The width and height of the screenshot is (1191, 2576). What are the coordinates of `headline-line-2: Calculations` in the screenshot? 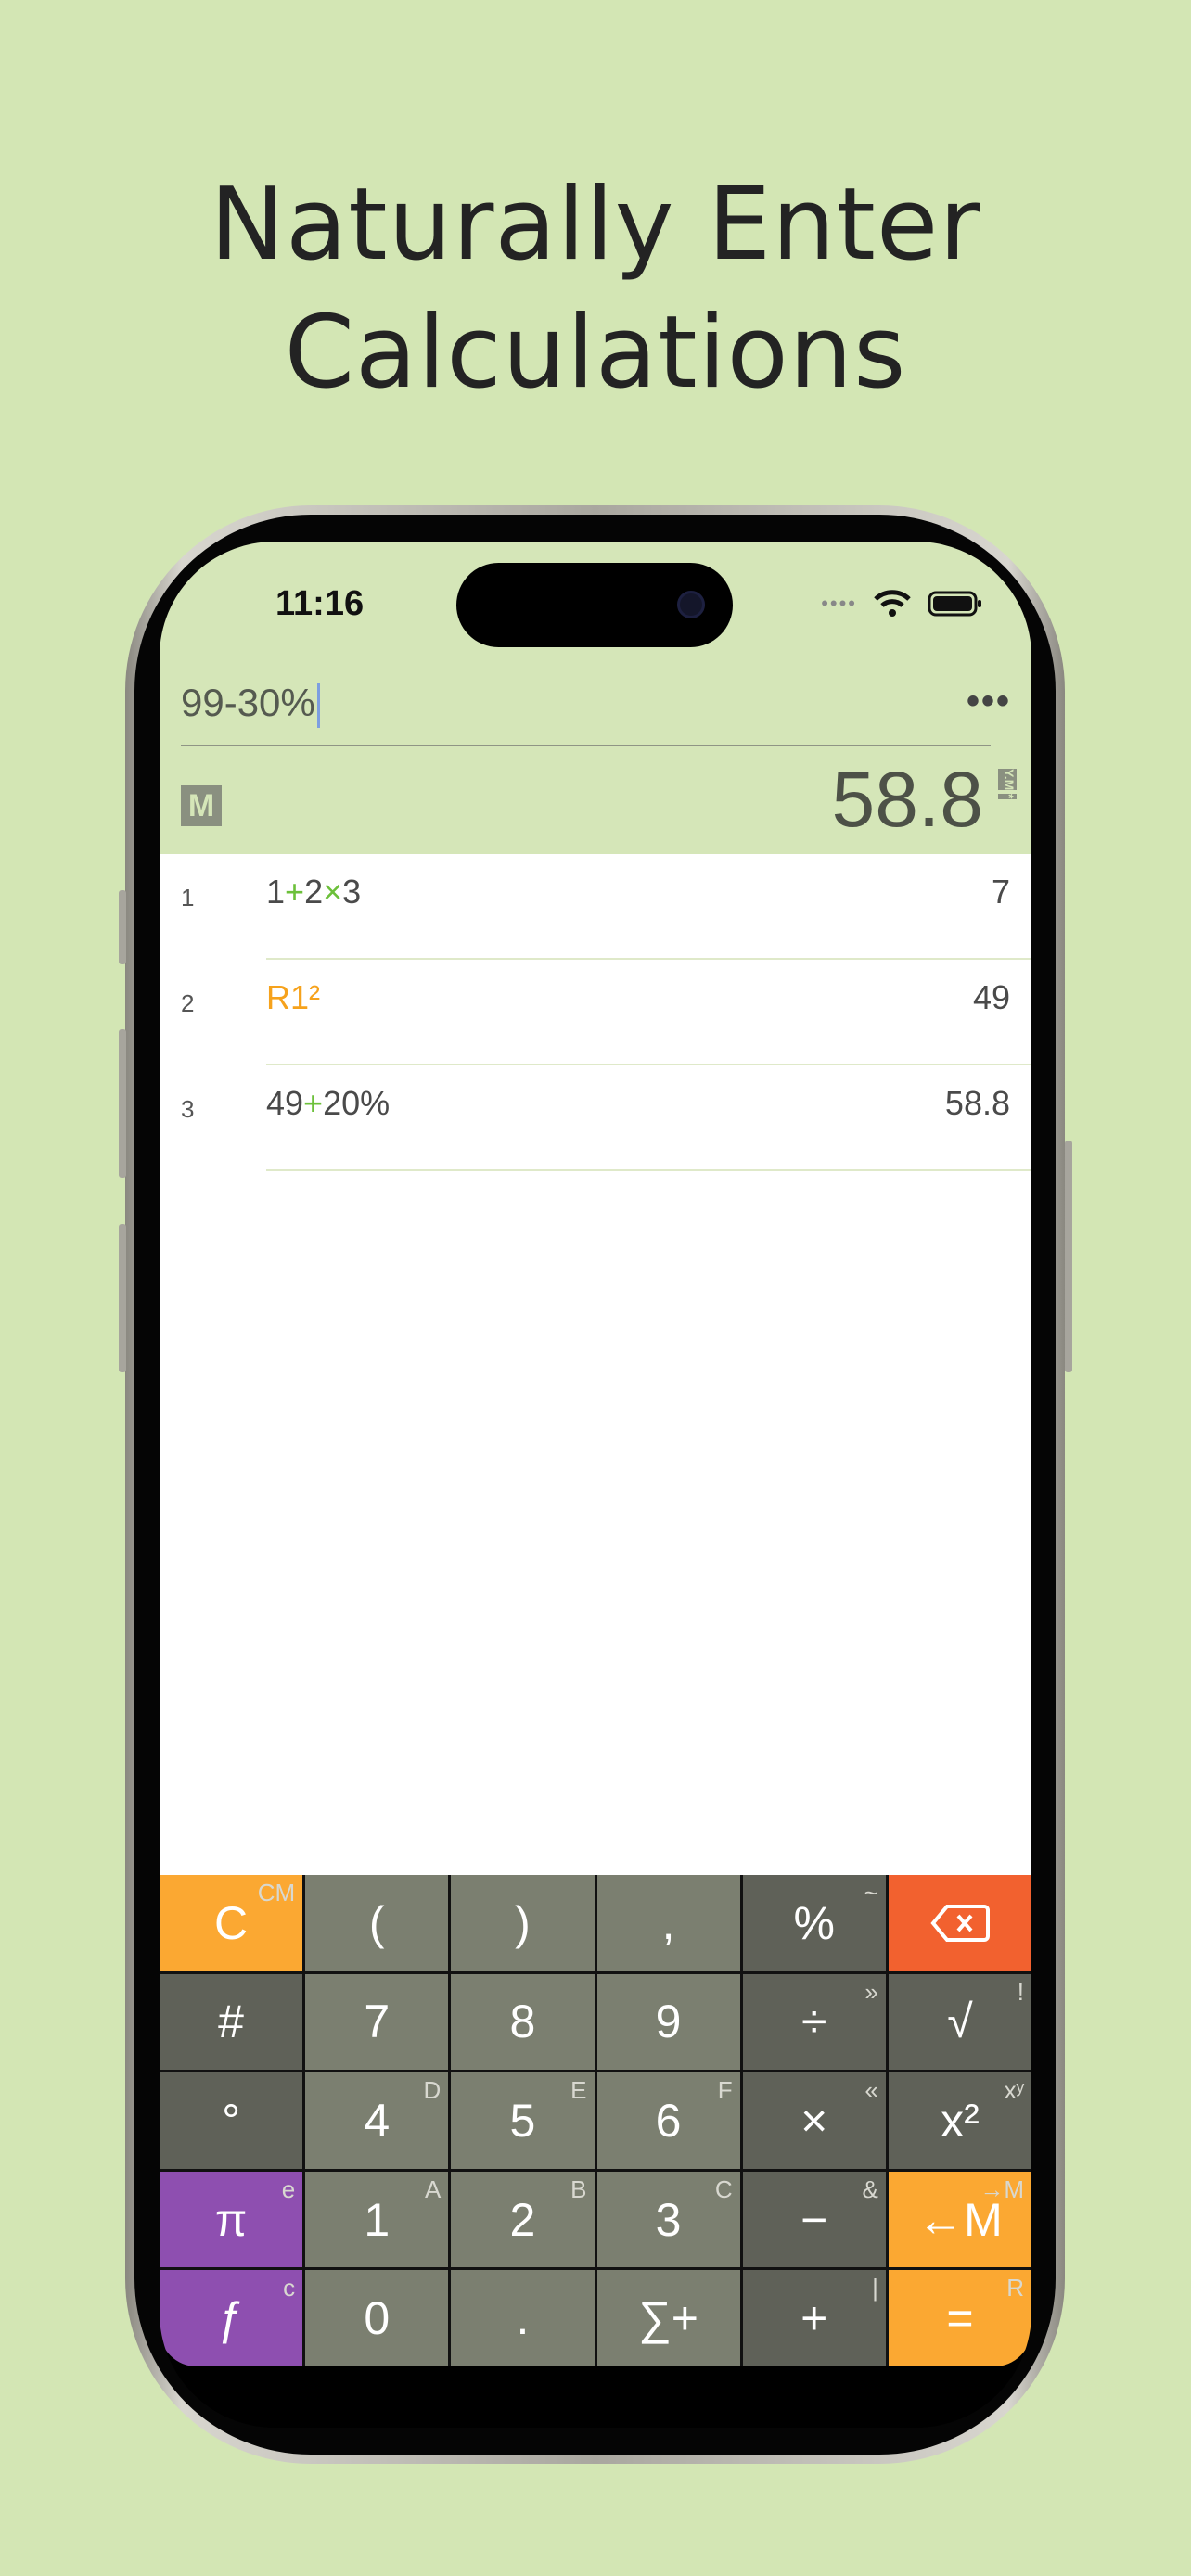 It's located at (595, 353).